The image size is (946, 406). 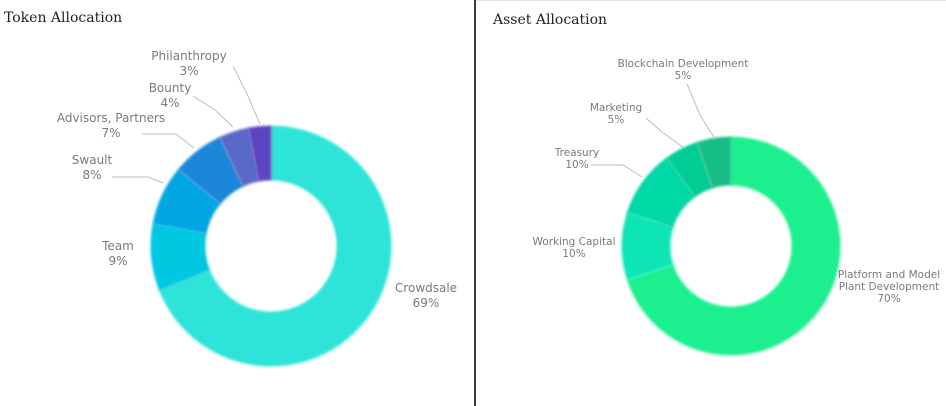 I want to click on asset-label-blockchain-development: Blockchain Development, so click(x=683, y=64).